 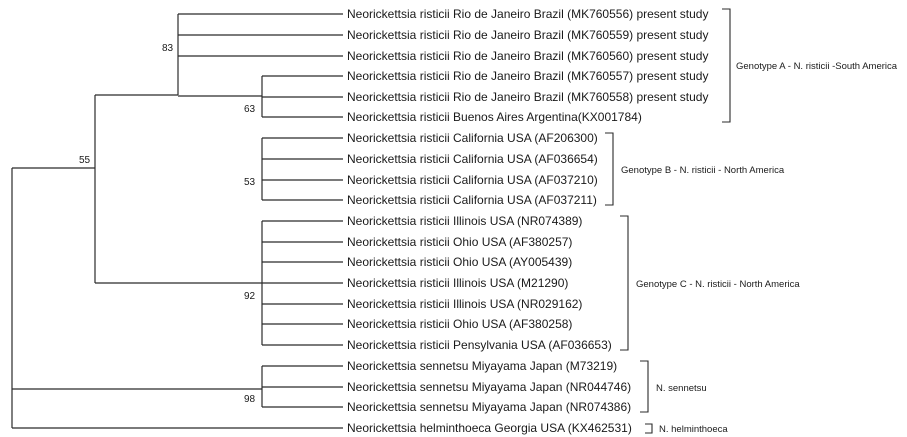 I want to click on bootstrap-value: 98, so click(x=250, y=399).